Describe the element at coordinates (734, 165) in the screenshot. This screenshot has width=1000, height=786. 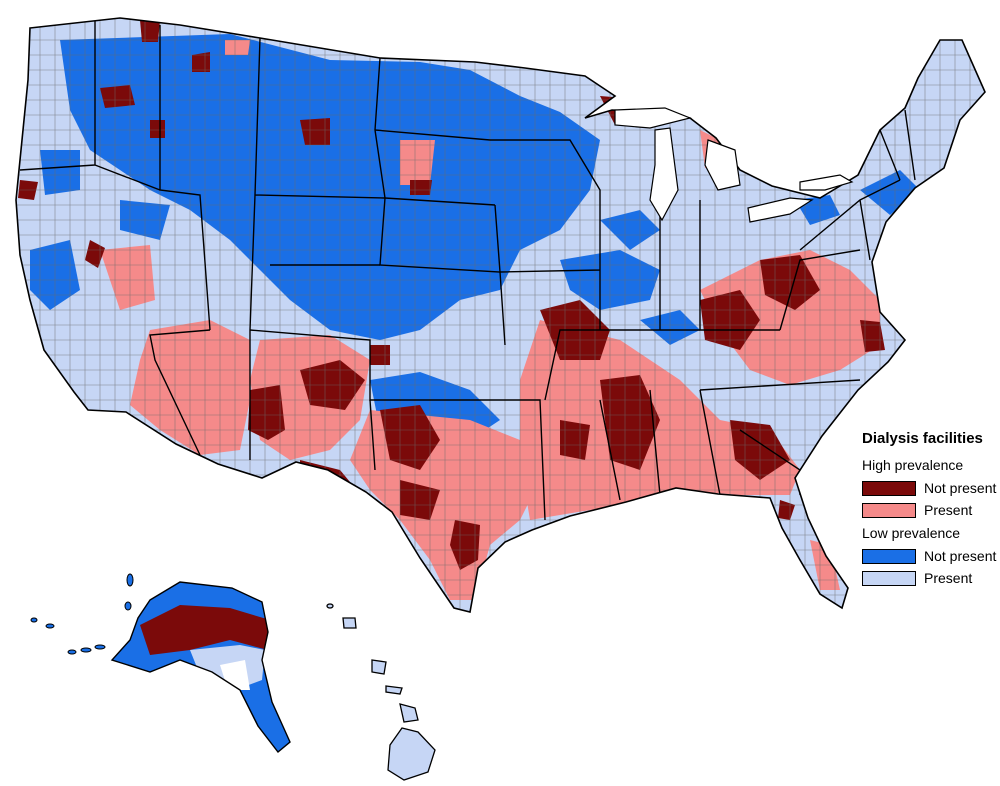
I see `great-lakes` at that location.